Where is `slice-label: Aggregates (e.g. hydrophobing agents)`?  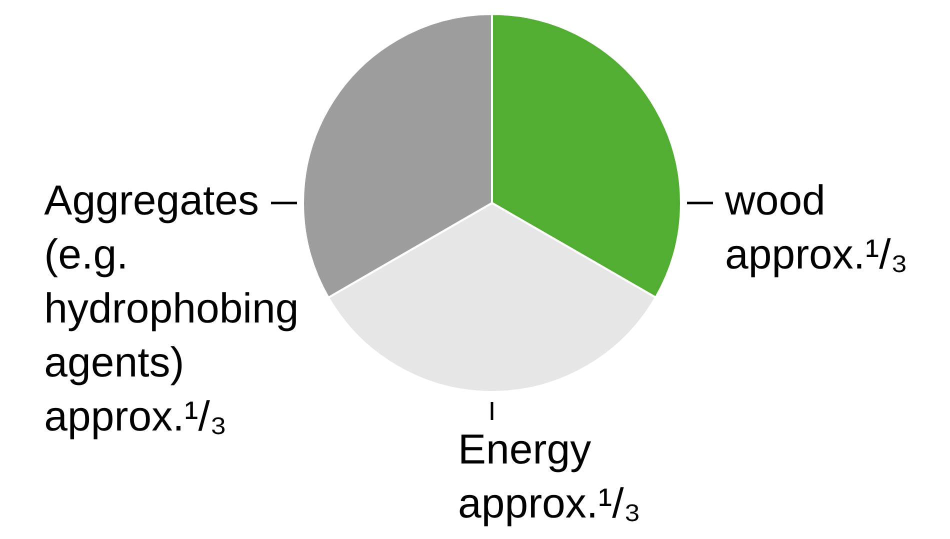 slice-label: Aggregates (e.g. hydrophobing agents) is located at coordinates (171, 281).